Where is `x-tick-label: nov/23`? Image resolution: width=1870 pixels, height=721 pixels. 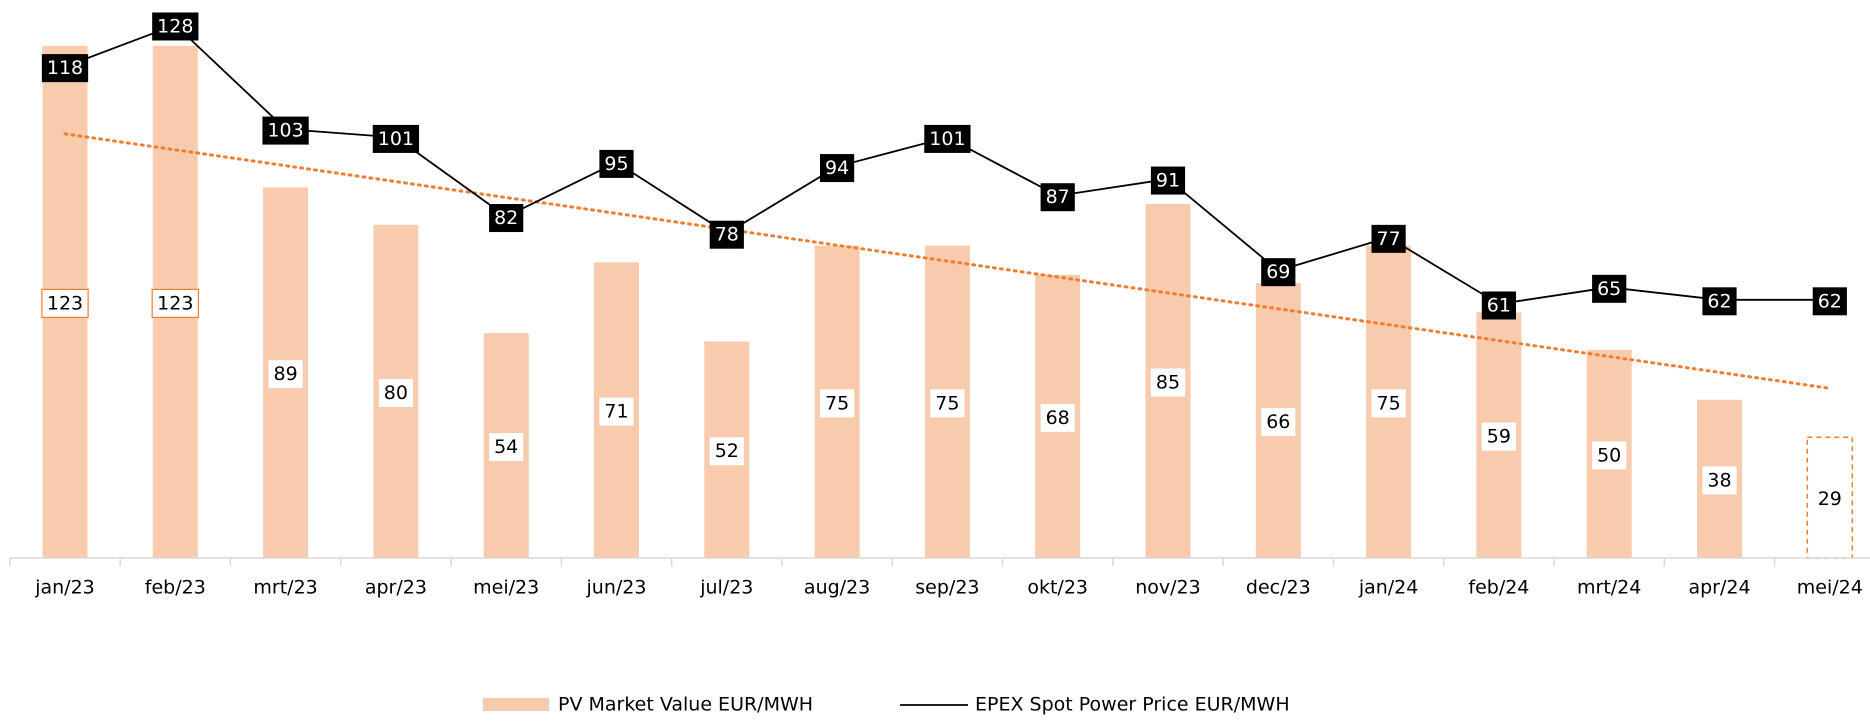 x-tick-label: nov/23 is located at coordinates (1168, 588).